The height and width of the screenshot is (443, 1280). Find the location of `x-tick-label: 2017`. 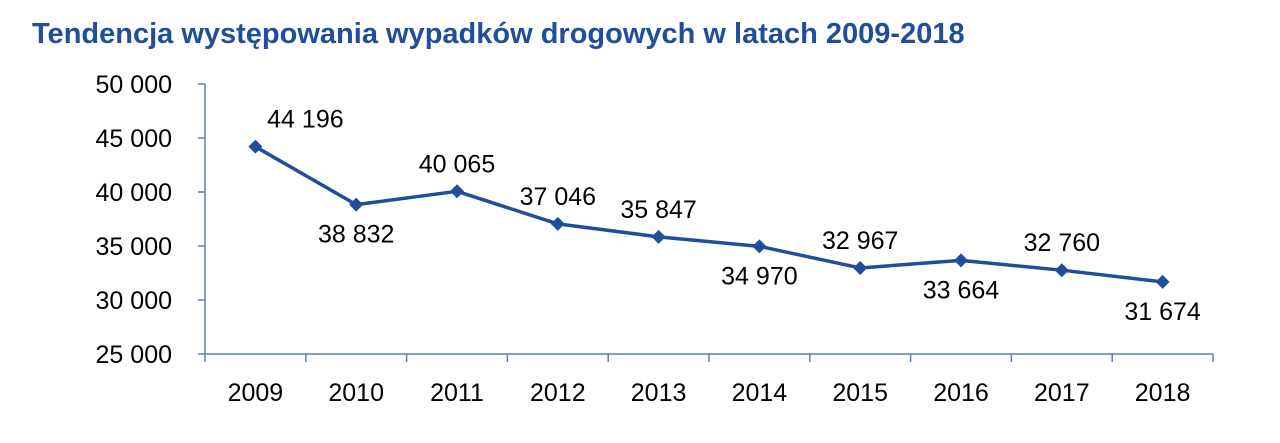

x-tick-label: 2017 is located at coordinates (1062, 393).